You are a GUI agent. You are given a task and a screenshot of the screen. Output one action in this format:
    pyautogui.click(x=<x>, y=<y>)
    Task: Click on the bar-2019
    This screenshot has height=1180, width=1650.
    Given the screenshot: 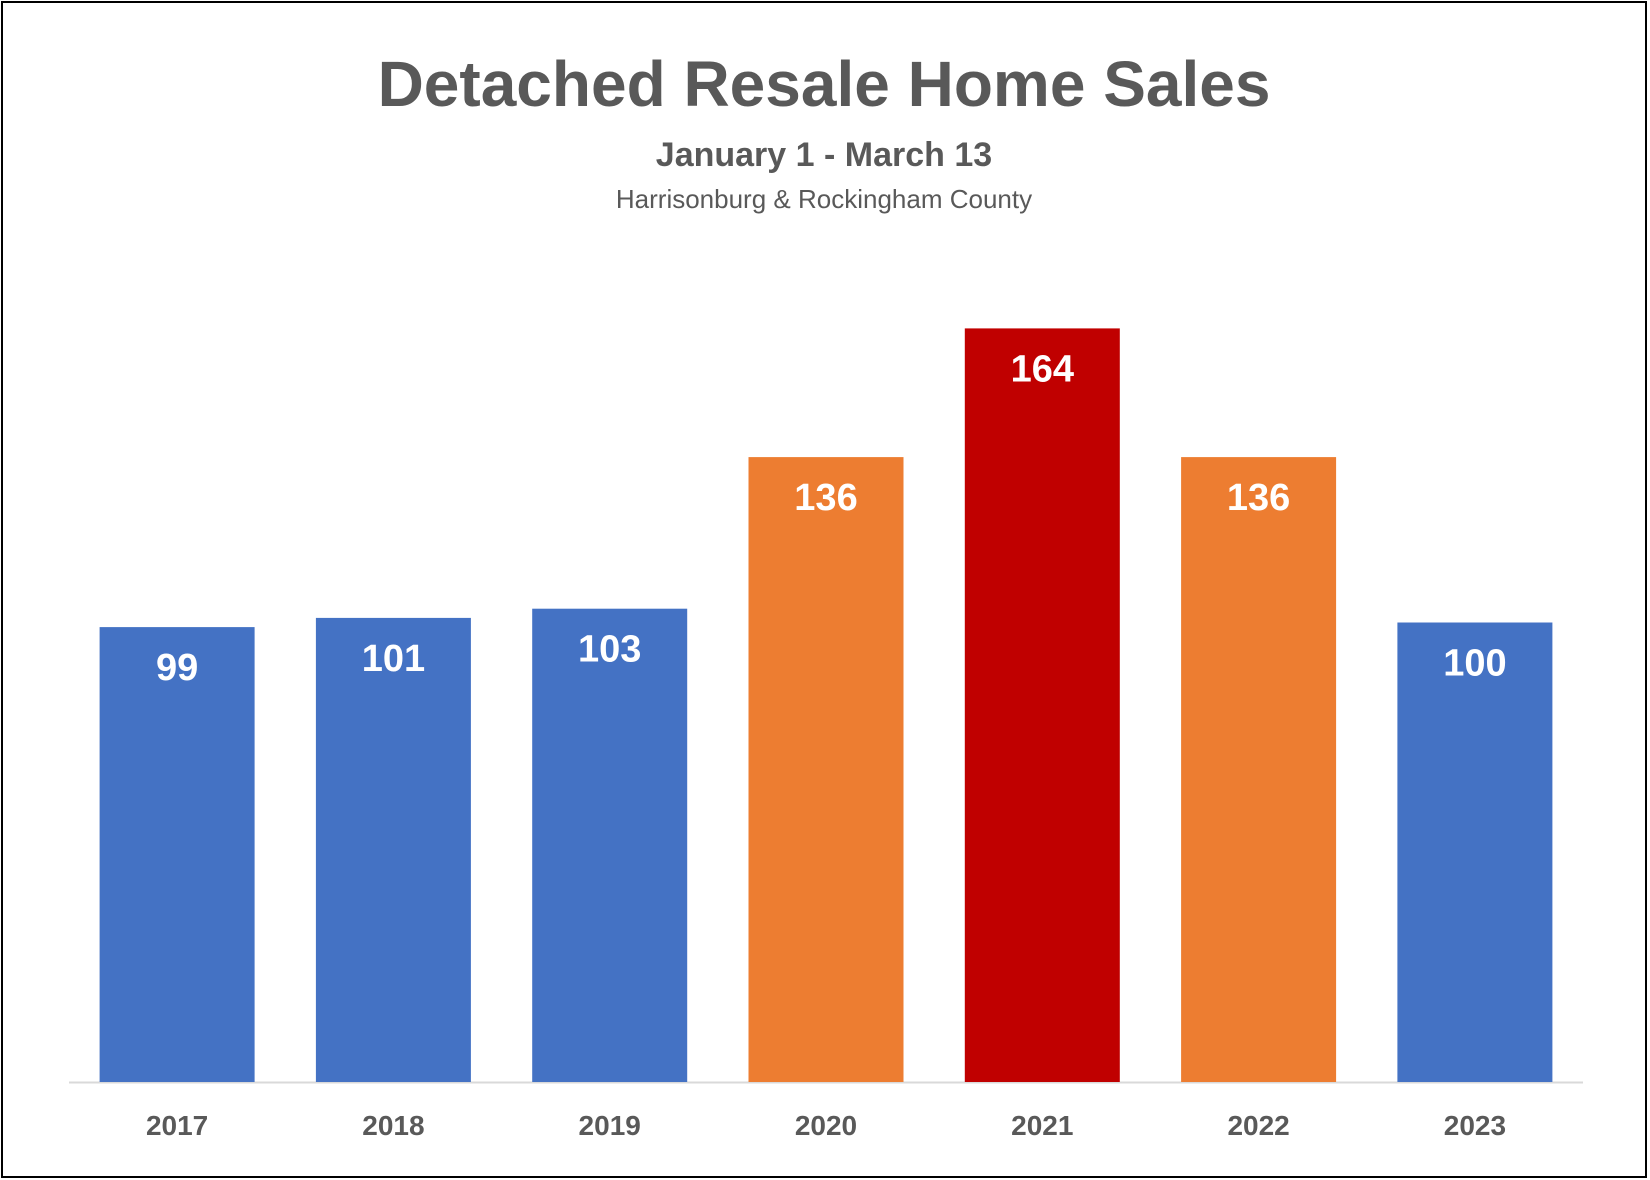 What is the action you would take?
    pyautogui.click(x=610, y=845)
    